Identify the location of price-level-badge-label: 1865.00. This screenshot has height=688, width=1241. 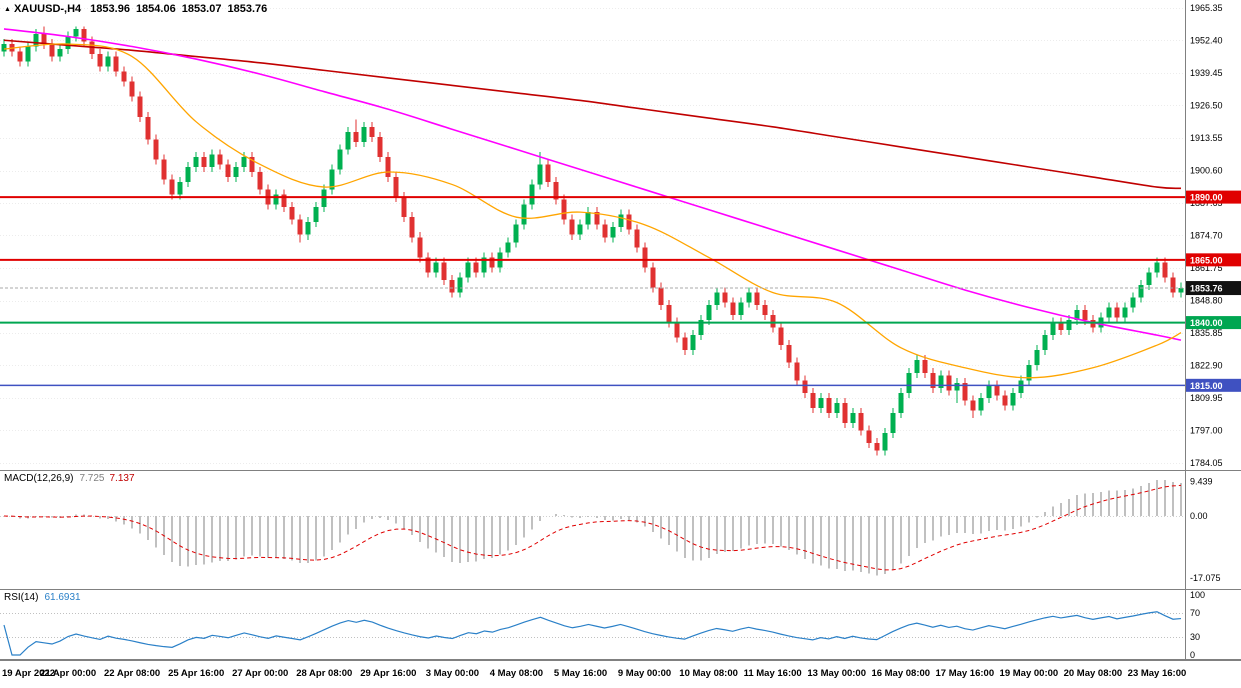
(1206, 260).